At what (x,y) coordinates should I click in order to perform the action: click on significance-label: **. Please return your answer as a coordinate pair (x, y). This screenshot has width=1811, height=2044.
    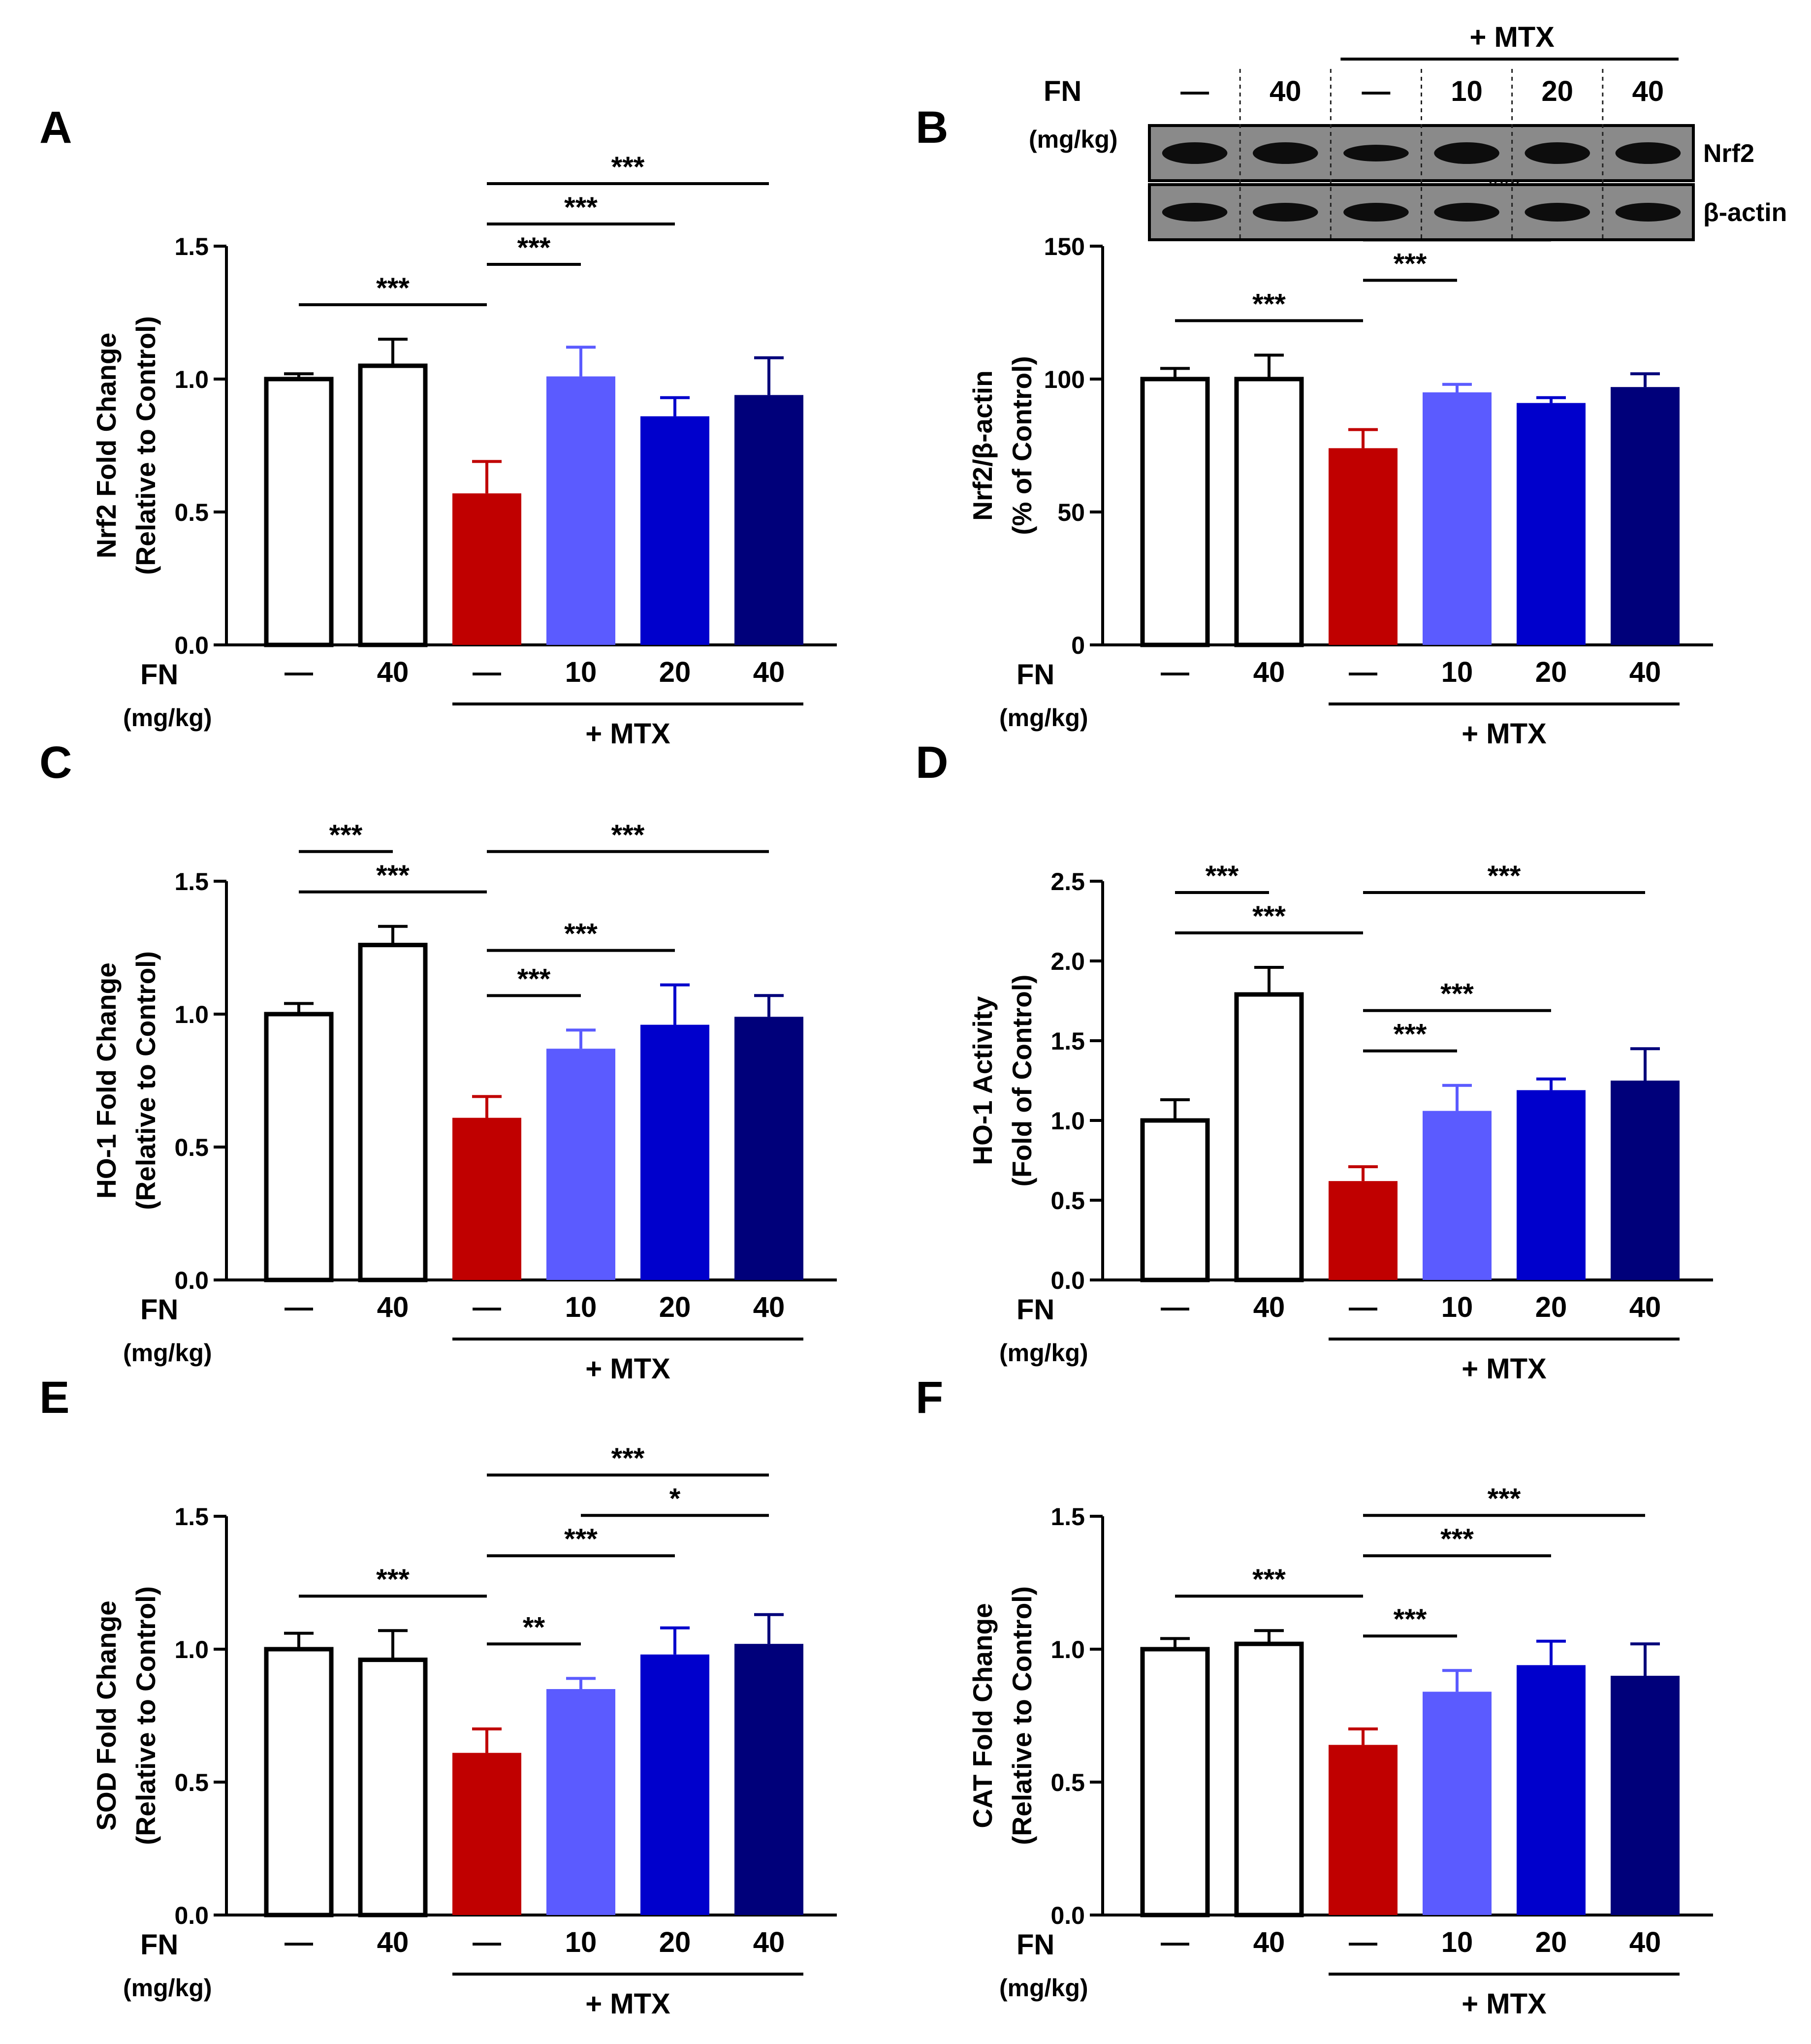
    Looking at the image, I should click on (534, 1627).